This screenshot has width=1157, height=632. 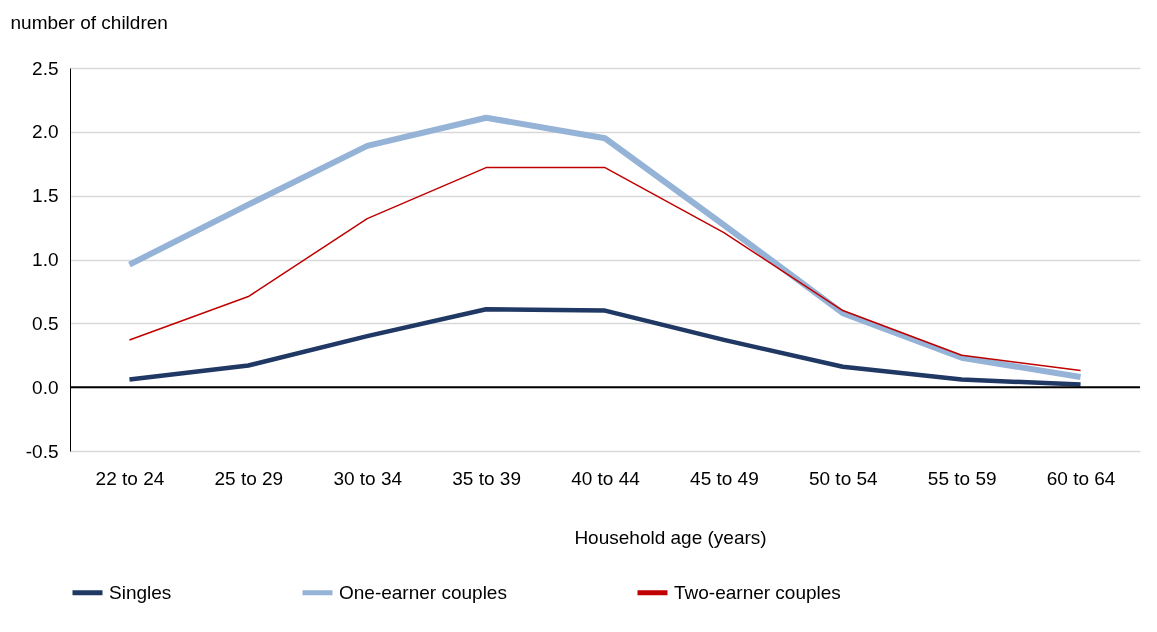 What do you see at coordinates (140, 592) in the screenshot?
I see `legend-label: Singles` at bounding box center [140, 592].